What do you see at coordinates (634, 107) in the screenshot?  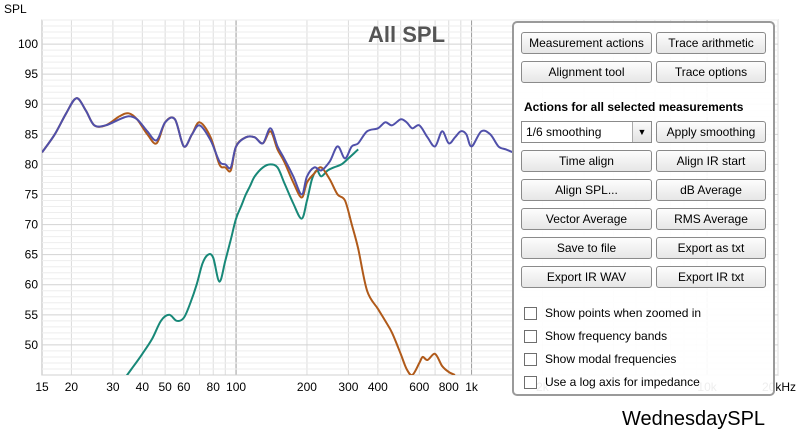 I see `section-title: Actions for all selected measurements` at bounding box center [634, 107].